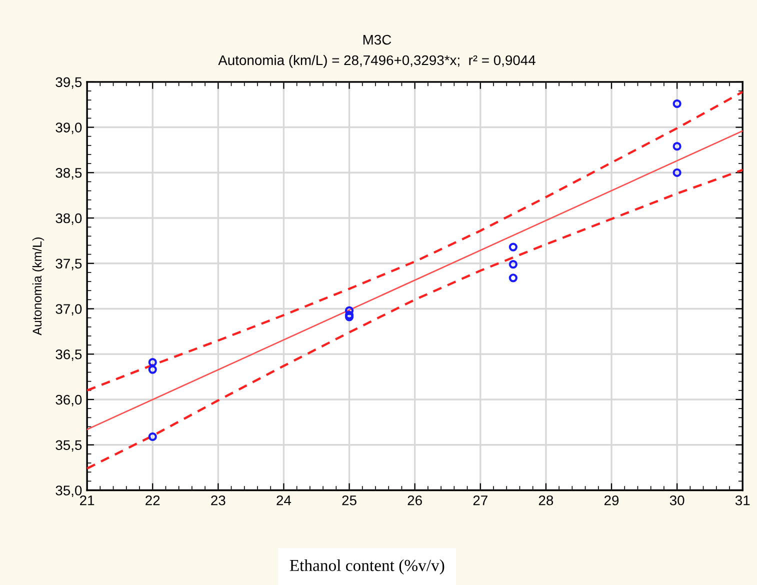  What do you see at coordinates (377, 39) in the screenshot?
I see `chart-title: M3C` at bounding box center [377, 39].